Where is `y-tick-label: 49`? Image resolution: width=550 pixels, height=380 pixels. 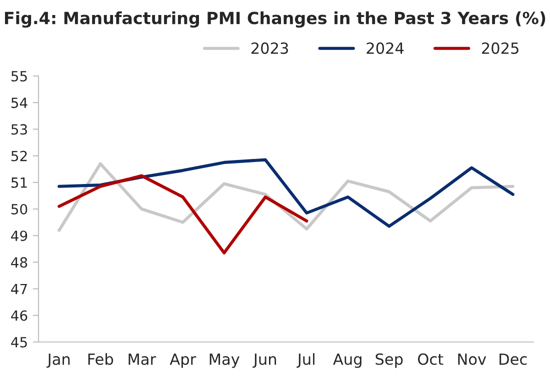 y-tick-label: 49 is located at coordinates (19, 236).